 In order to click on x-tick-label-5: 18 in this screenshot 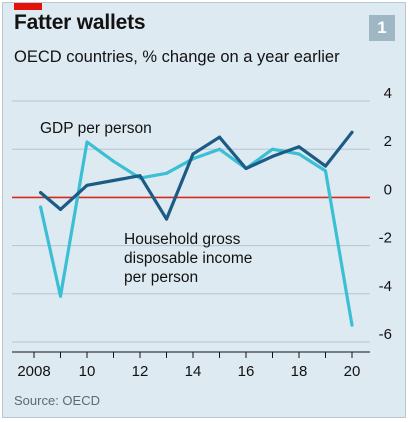, I will do `click(299, 371)`.